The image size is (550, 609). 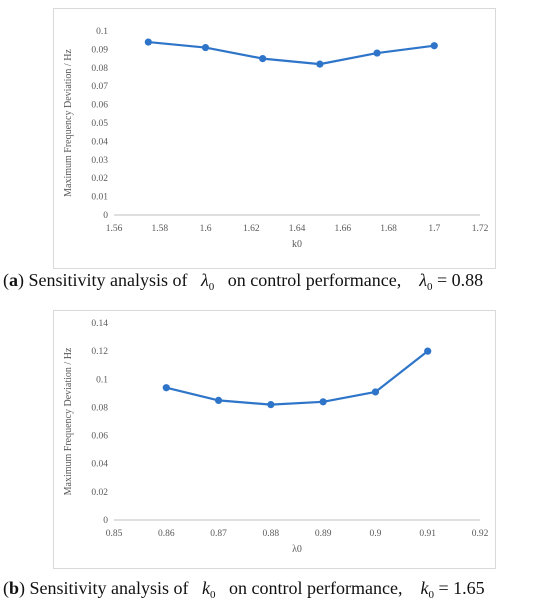 What do you see at coordinates (316, 588) in the screenshot?
I see `caption-b-text2: on control performance,` at bounding box center [316, 588].